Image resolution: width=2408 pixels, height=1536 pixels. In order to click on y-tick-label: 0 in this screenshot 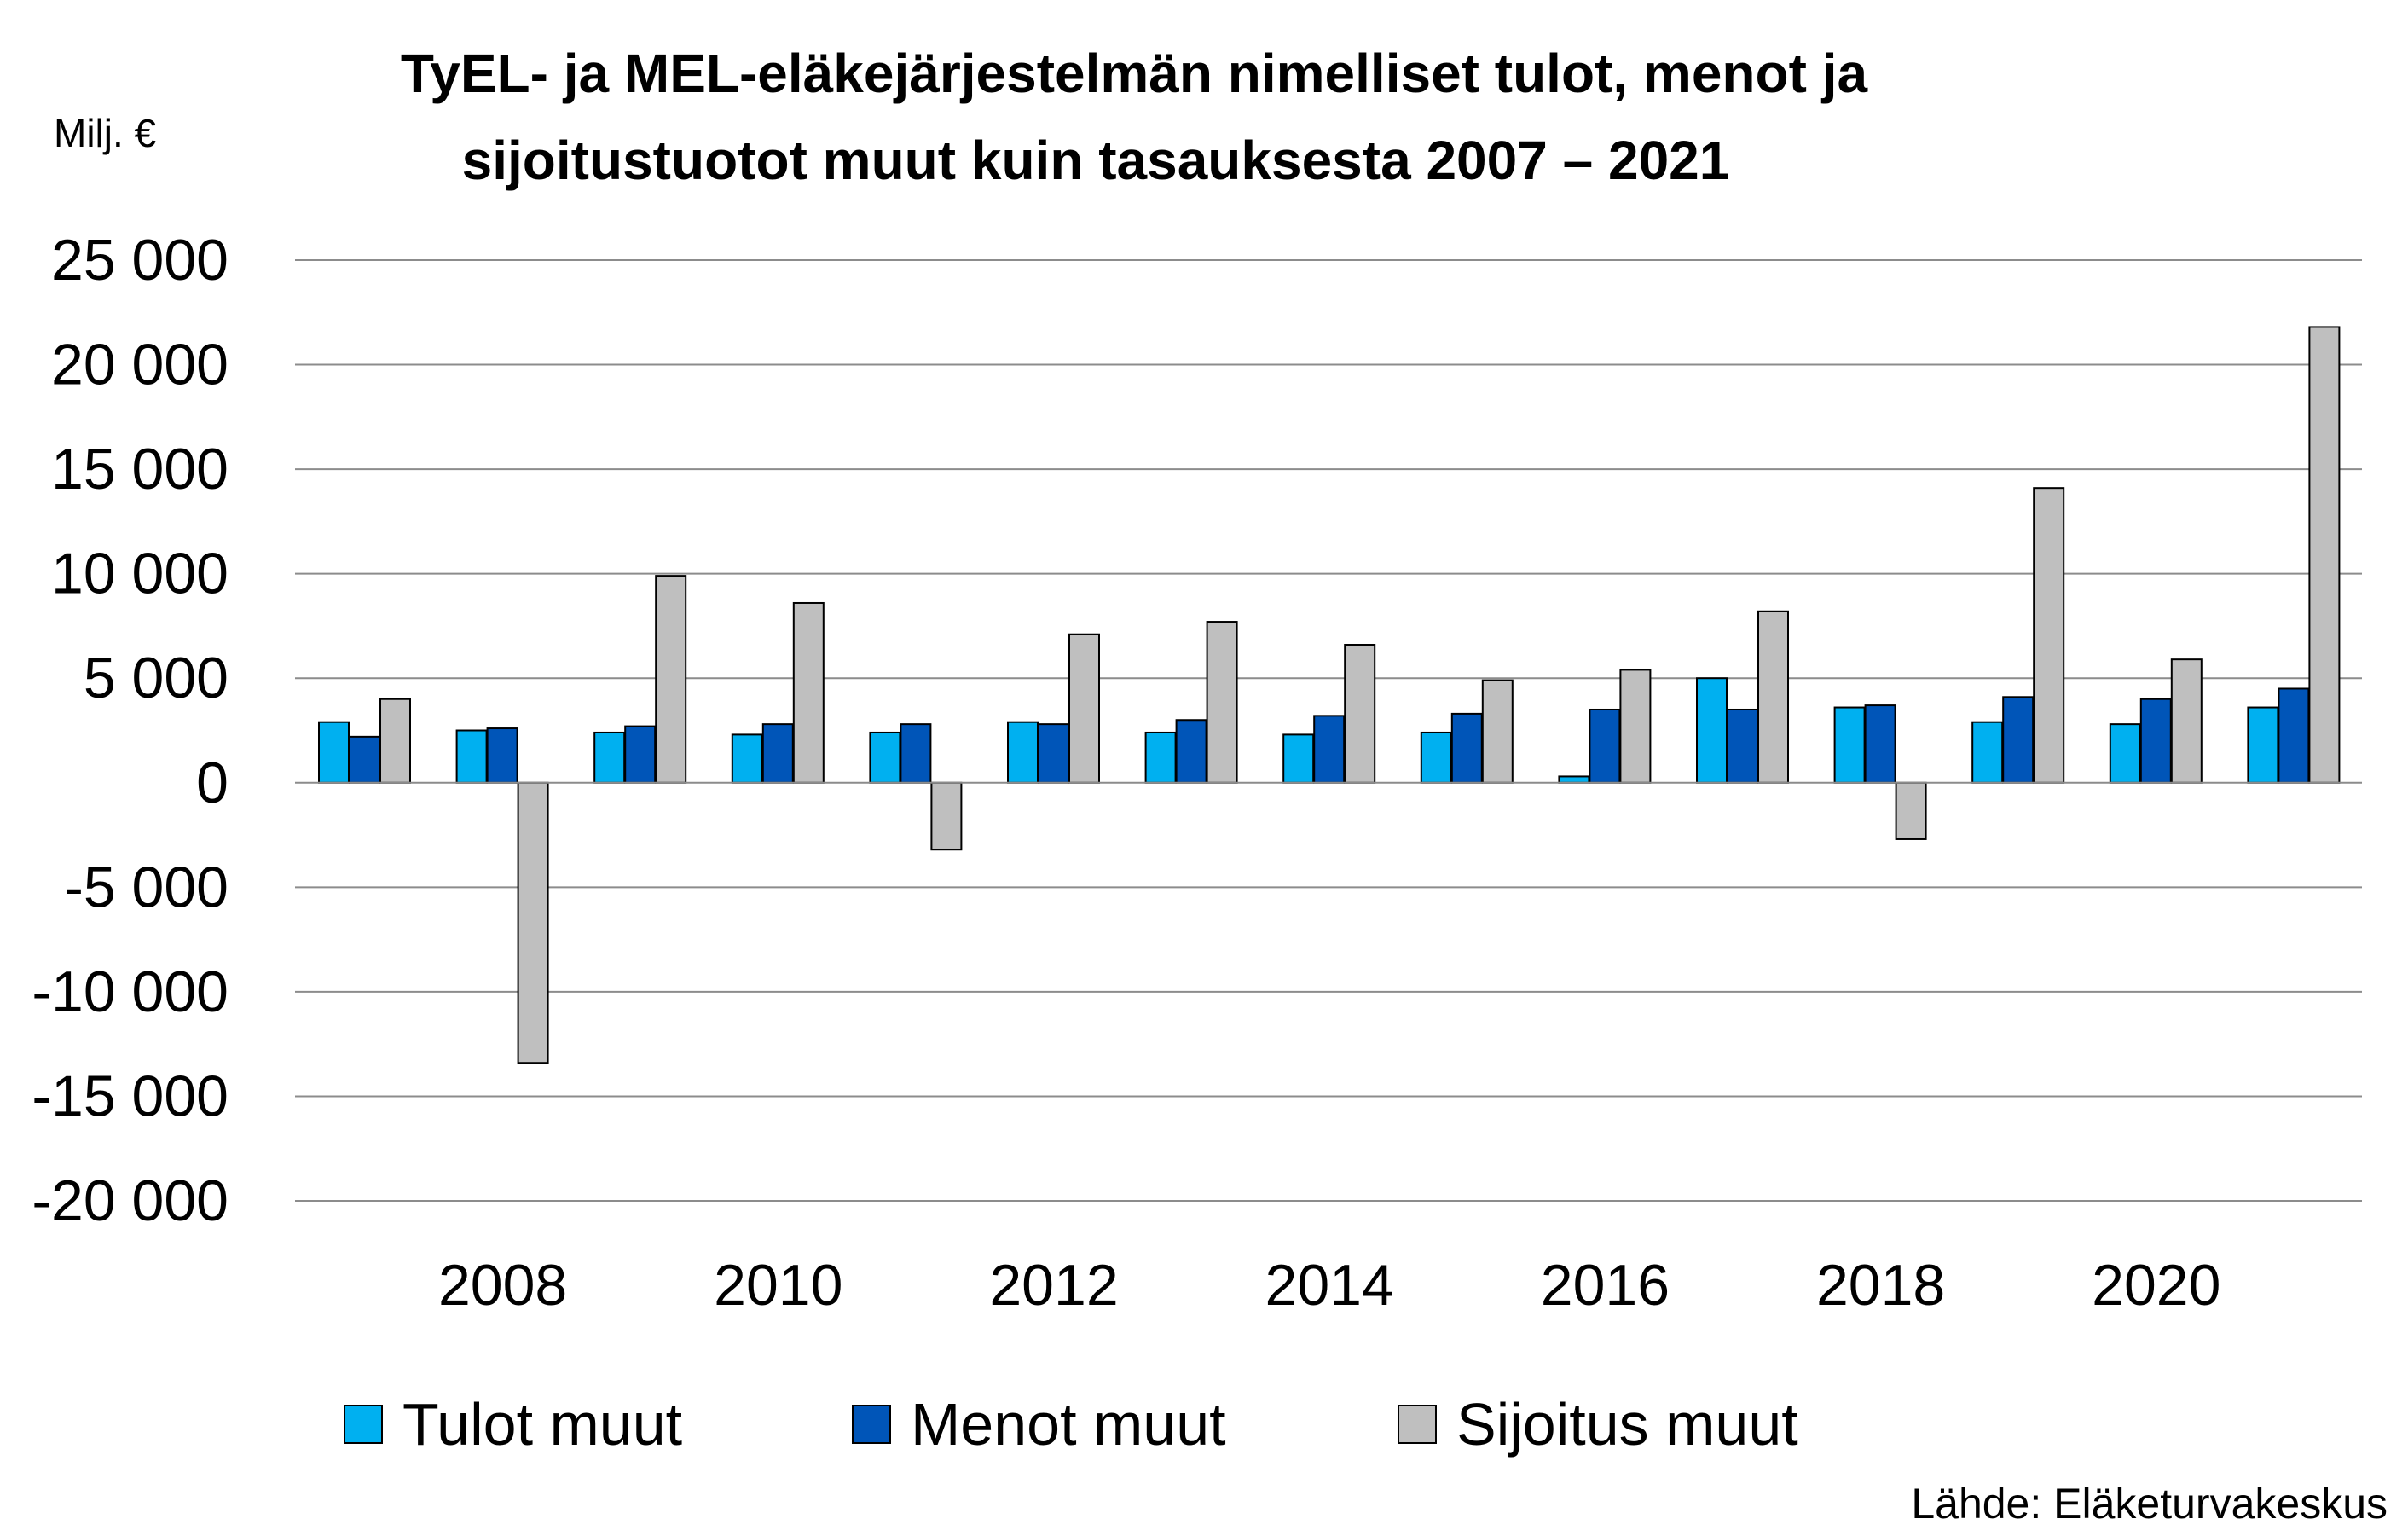, I will do `click(212, 783)`.